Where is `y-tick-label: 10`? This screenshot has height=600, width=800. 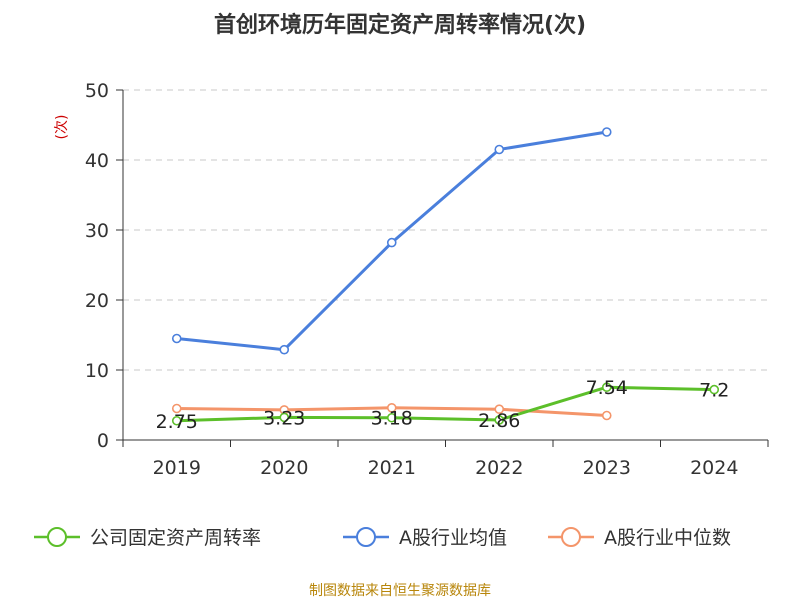
y-tick-label: 10 is located at coordinates (97, 371).